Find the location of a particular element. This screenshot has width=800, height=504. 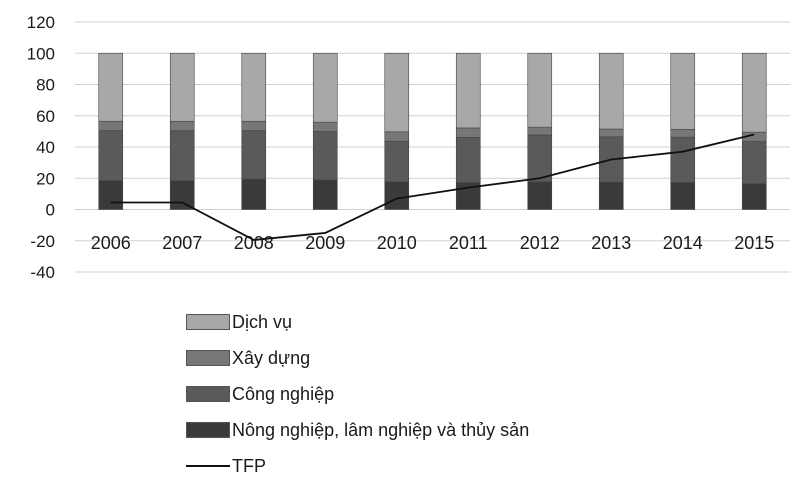

legend-item-dich-vu: Dịch vụ is located at coordinates (357, 322).